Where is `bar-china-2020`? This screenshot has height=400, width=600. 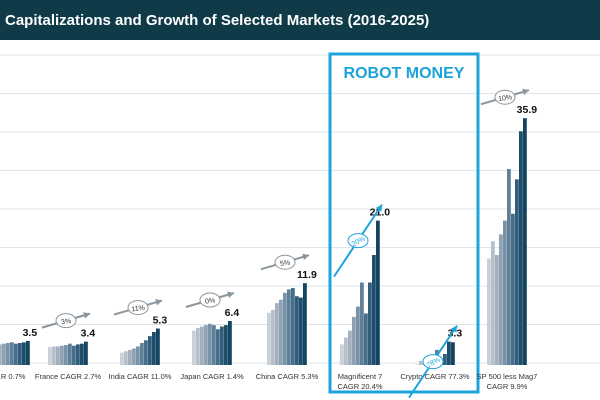
bar-china-2020 is located at coordinates (285, 328).